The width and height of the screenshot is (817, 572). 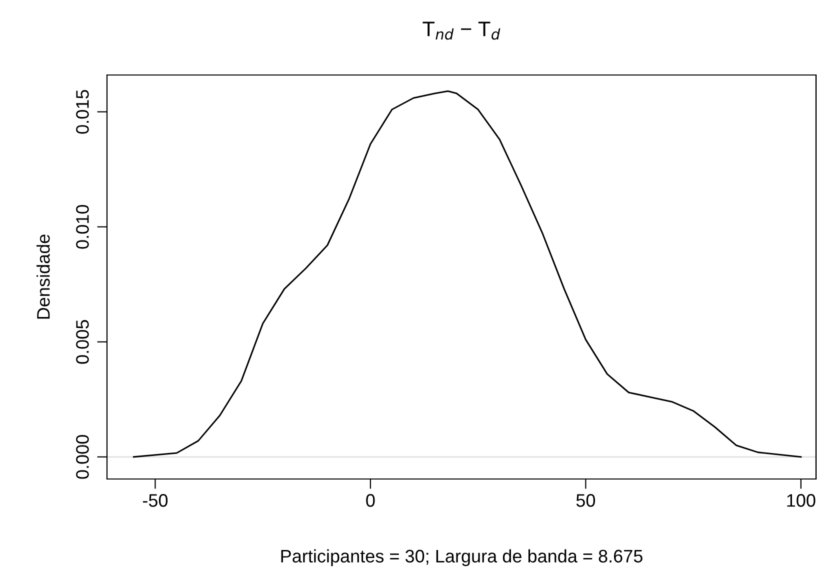 I want to click on y-tick-label: 0.010, so click(x=82, y=226).